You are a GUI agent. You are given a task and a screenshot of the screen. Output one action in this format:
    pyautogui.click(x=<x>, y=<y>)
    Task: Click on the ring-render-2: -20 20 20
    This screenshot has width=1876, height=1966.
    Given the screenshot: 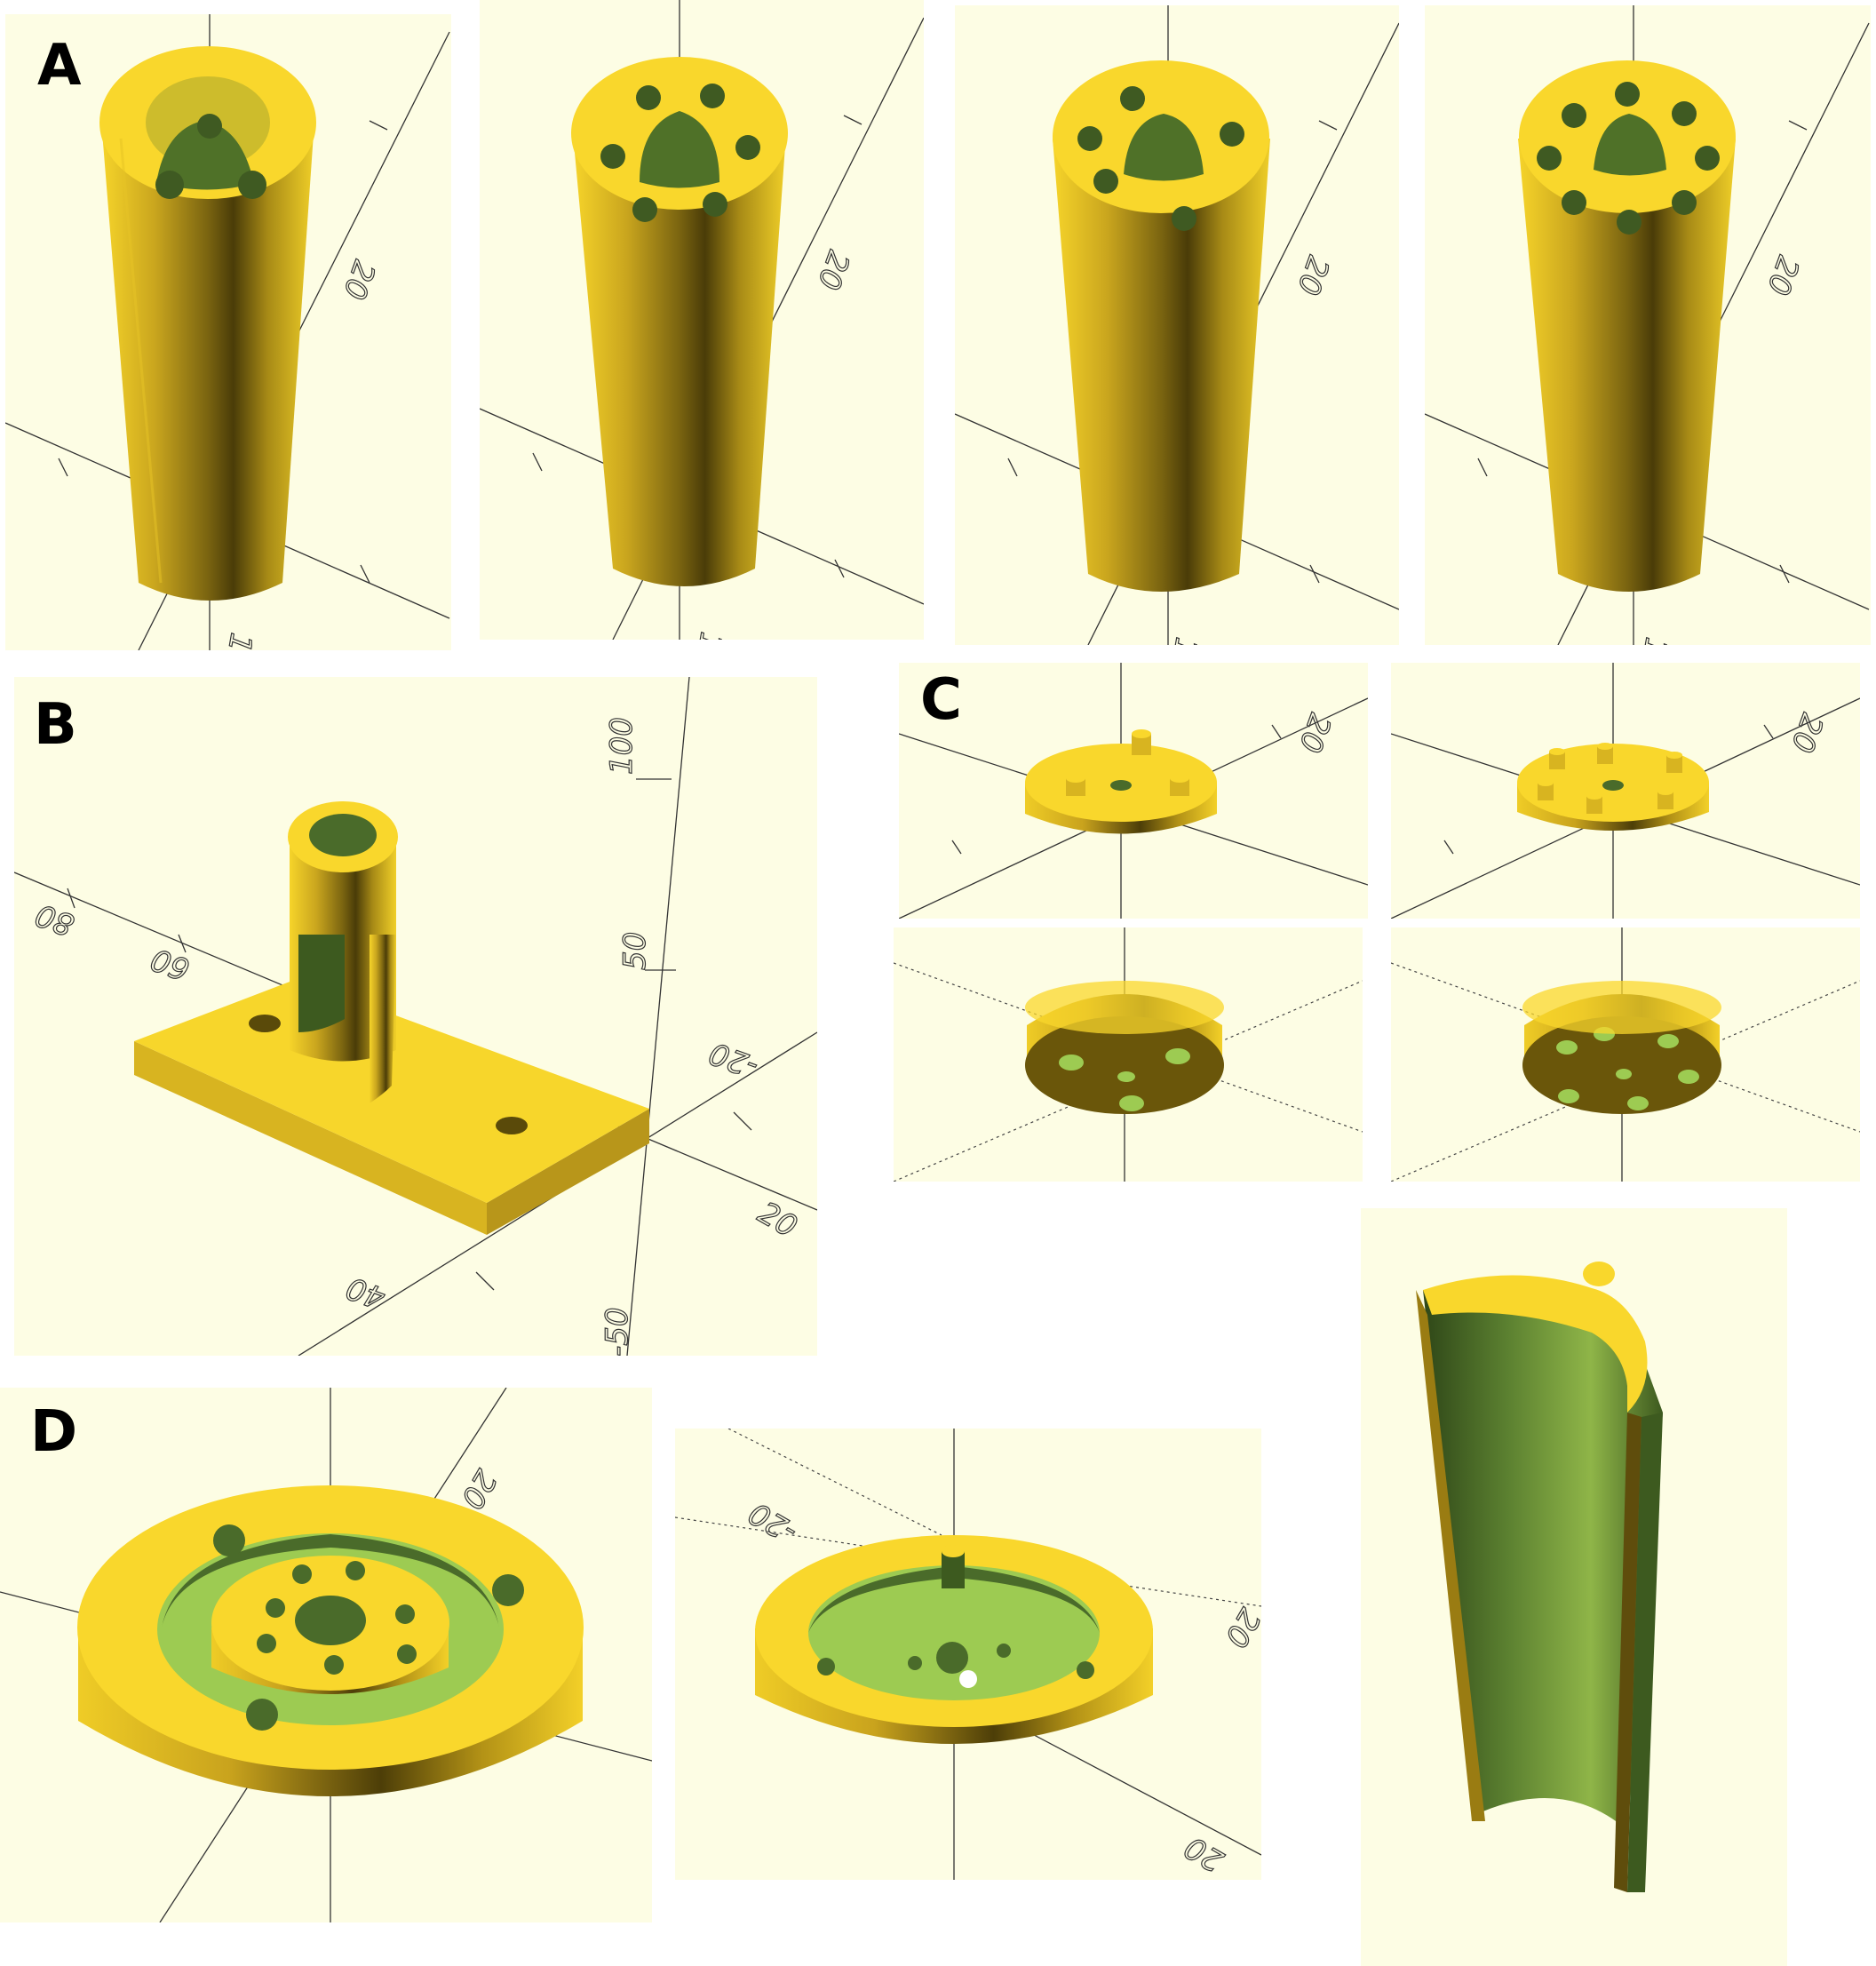 What is the action you would take?
    pyautogui.click(x=968, y=1654)
    